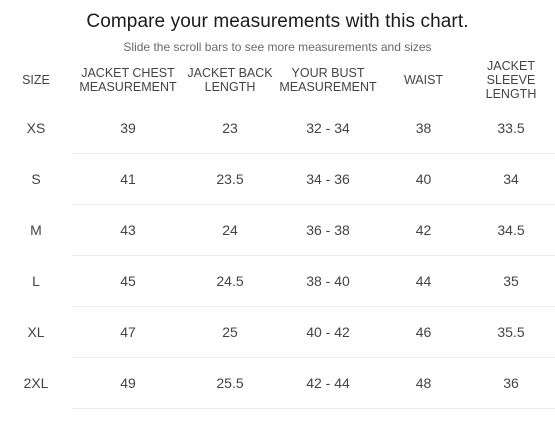 Image resolution: width=555 pixels, height=431 pixels. I want to click on sleeve-cell: 33.5, so click(511, 128).